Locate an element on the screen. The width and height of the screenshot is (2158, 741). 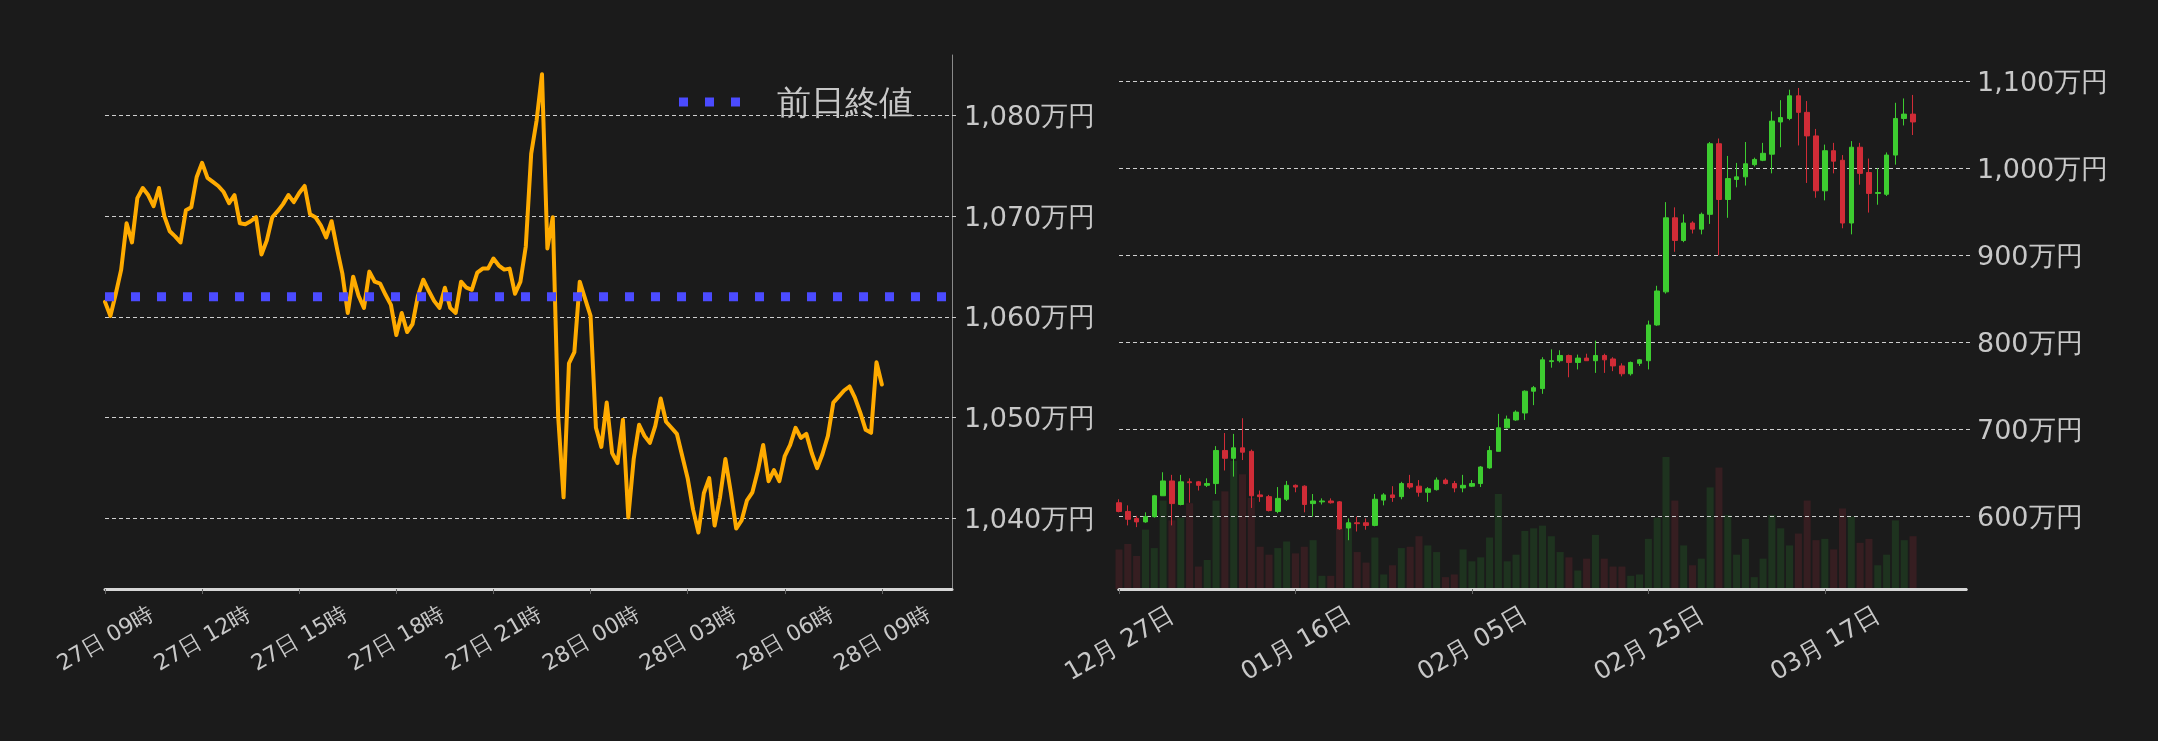
y-tick-label: 1,080万円 is located at coordinates (1030, 115).